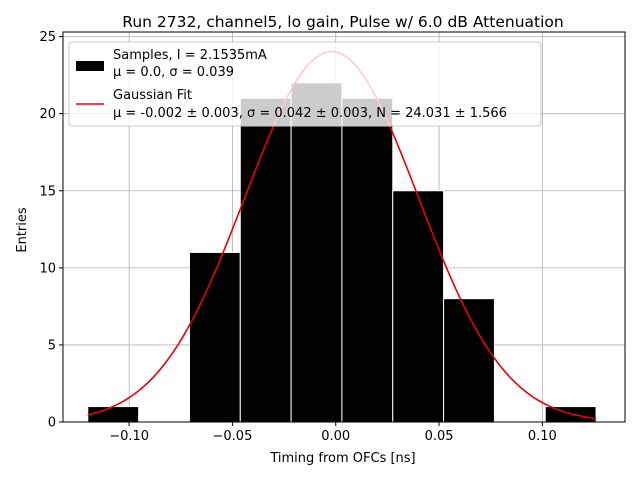 Image resolution: width=640 pixels, height=480 pixels. What do you see at coordinates (439, 436) in the screenshot?
I see `x-tick-label: 0.05` at bounding box center [439, 436].